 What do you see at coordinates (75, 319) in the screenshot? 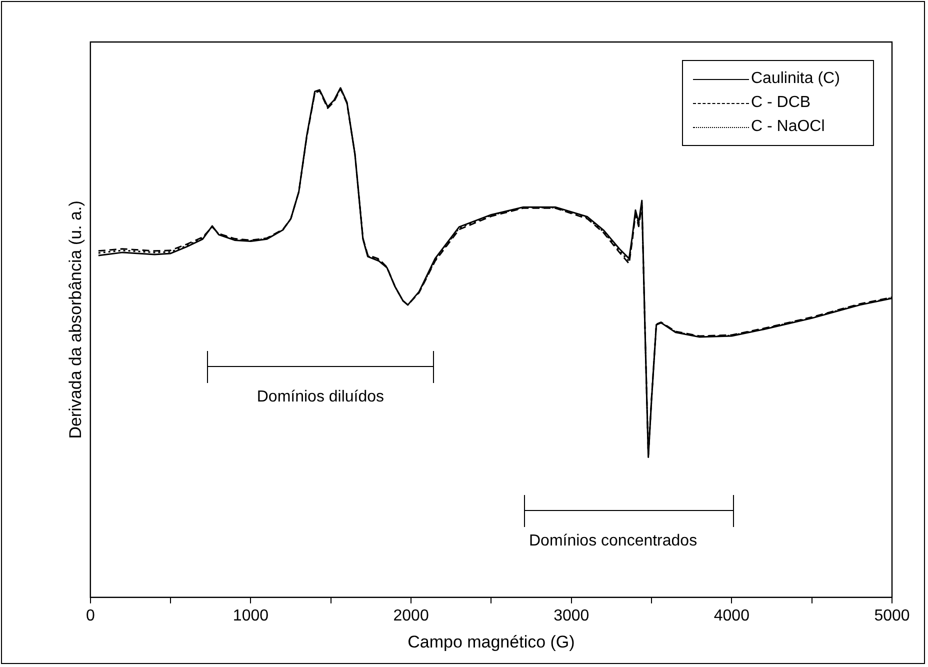
I see `y-axis-title: Derivada da absorbância (u. a.)` at bounding box center [75, 319].